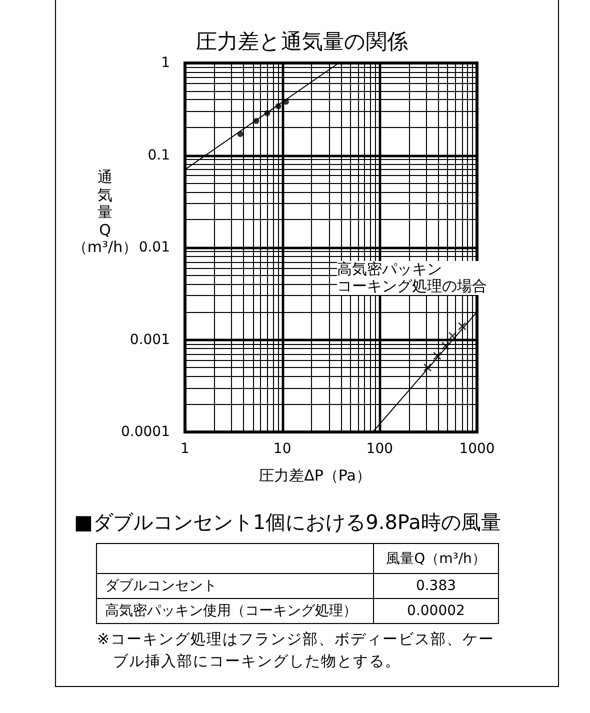 This screenshot has width=590, height=713. Describe the element at coordinates (150, 340) in the screenshot. I see `y-tick-label: 0.001` at that location.